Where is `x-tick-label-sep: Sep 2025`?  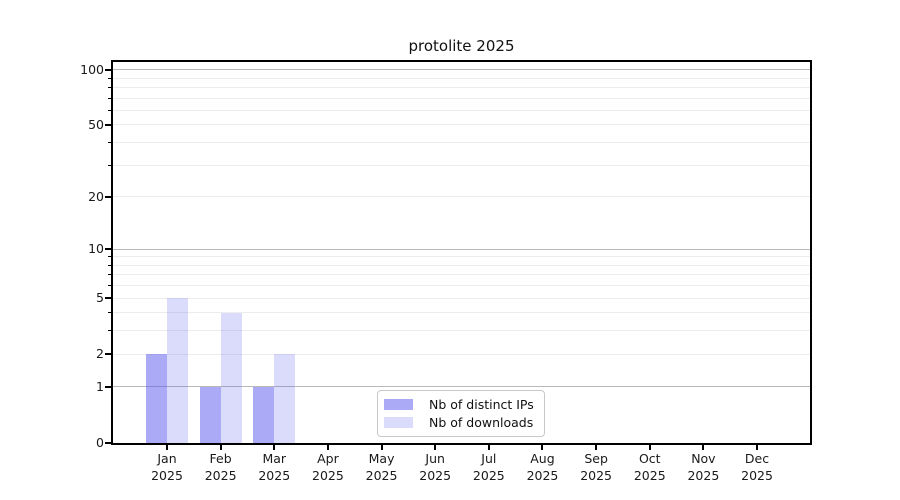
x-tick-label-sep: Sep 2025 is located at coordinates (596, 467).